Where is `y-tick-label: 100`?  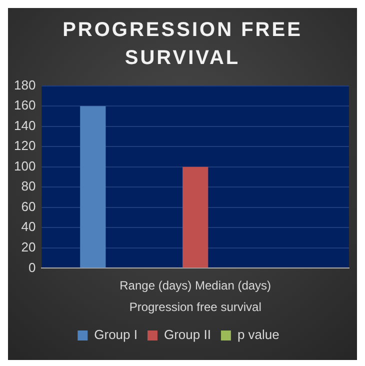
y-tick-label: 100 is located at coordinates (25, 166).